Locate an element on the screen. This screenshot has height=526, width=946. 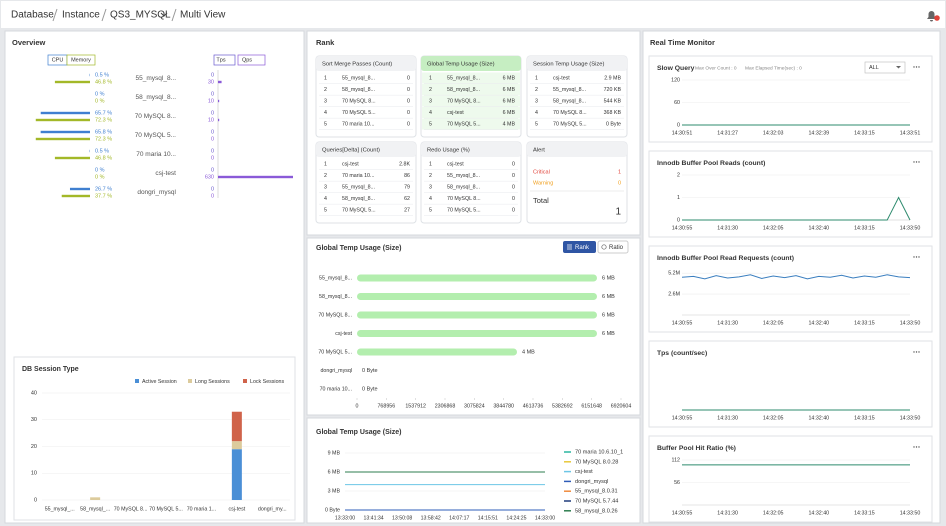
bar-segment is located at coordinates (95, 498).